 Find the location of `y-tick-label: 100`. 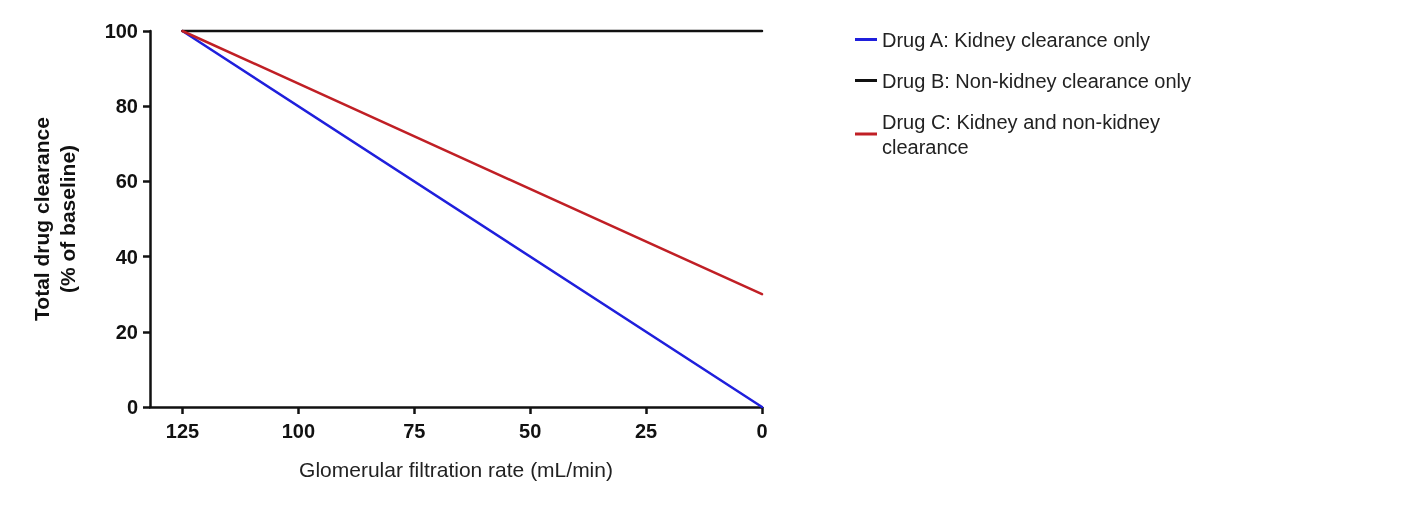

y-tick-label: 100 is located at coordinates (121, 31).